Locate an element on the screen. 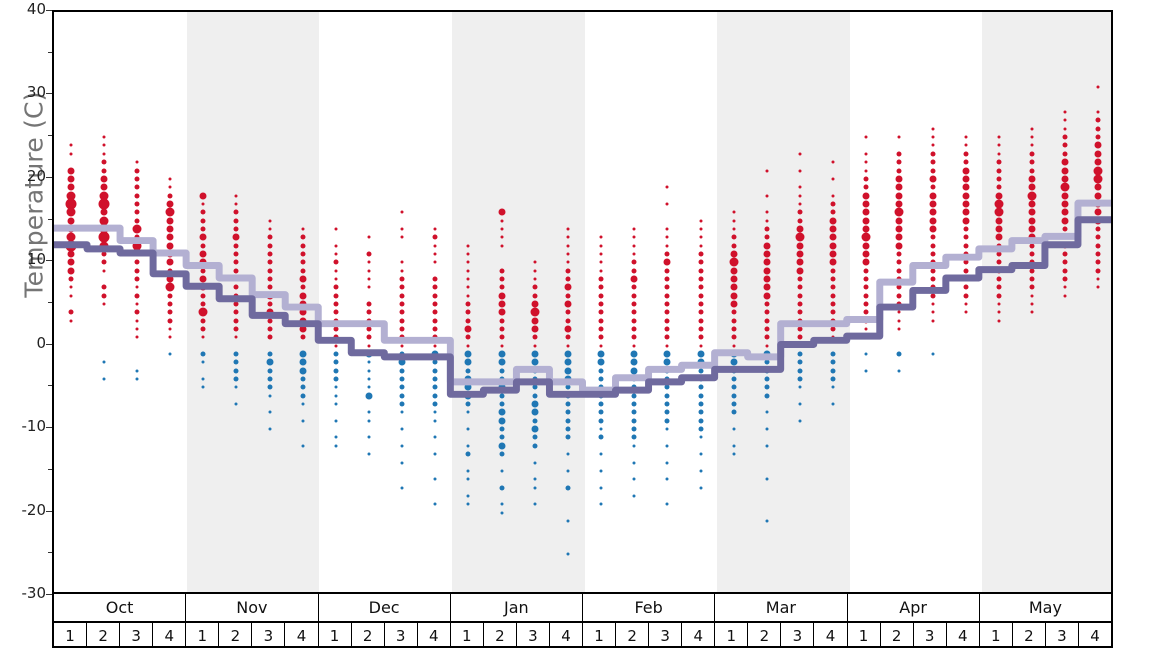 This screenshot has height=648, width=1168. y-tick-mark is located at coordinates (49, 594).